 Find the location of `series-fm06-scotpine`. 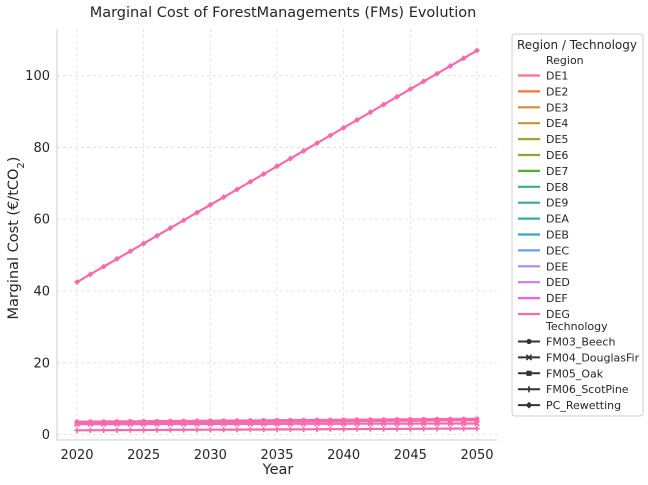

series-fm06-scotpine is located at coordinates (277, 429).